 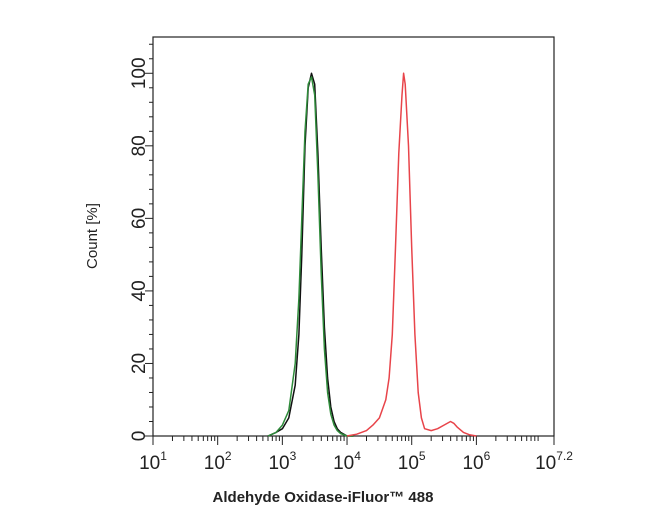 What do you see at coordinates (139, 73) in the screenshot?
I see `y-tick-label: 100` at bounding box center [139, 73].